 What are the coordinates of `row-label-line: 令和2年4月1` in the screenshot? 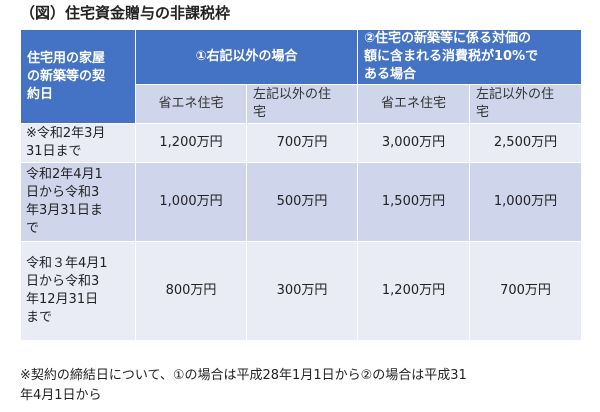 It's located at (64, 174).